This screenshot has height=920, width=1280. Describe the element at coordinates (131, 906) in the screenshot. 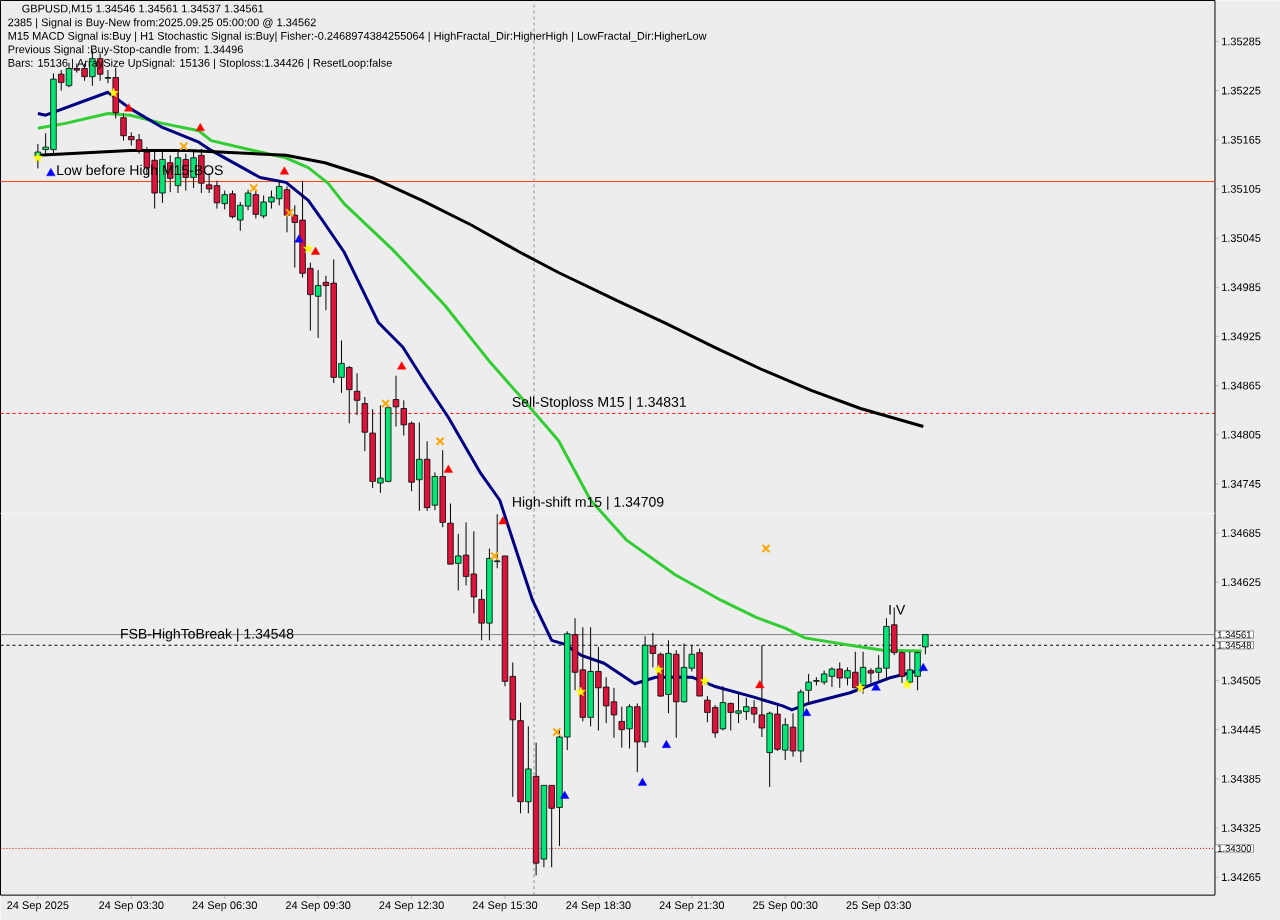

I see `x-tick-label: 24 Sep 03:30` at that location.